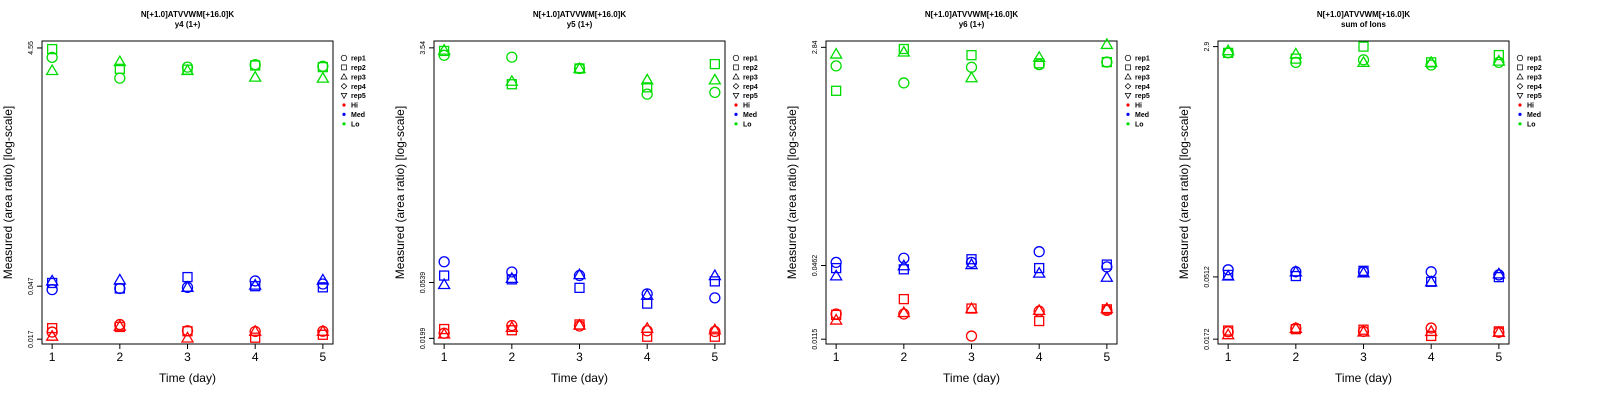 This screenshot has height=405, width=1600. What do you see at coordinates (1138, 106) in the screenshot?
I see `legend-entry: Hi` at bounding box center [1138, 106].